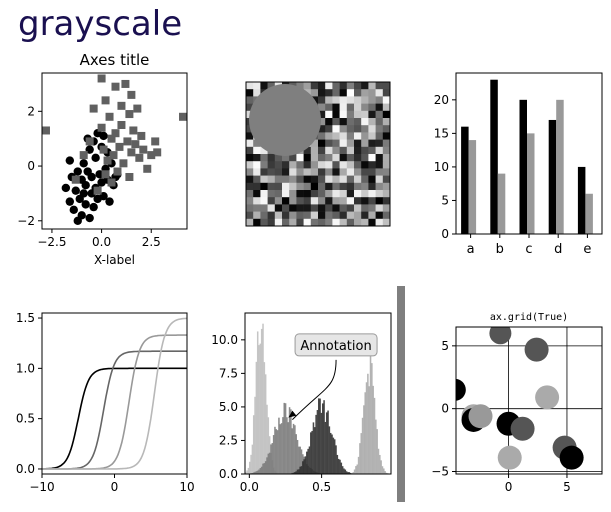 This screenshot has width=611, height=512. Describe the element at coordinates (285, 120) in the screenshot. I see `image-circle` at that location.